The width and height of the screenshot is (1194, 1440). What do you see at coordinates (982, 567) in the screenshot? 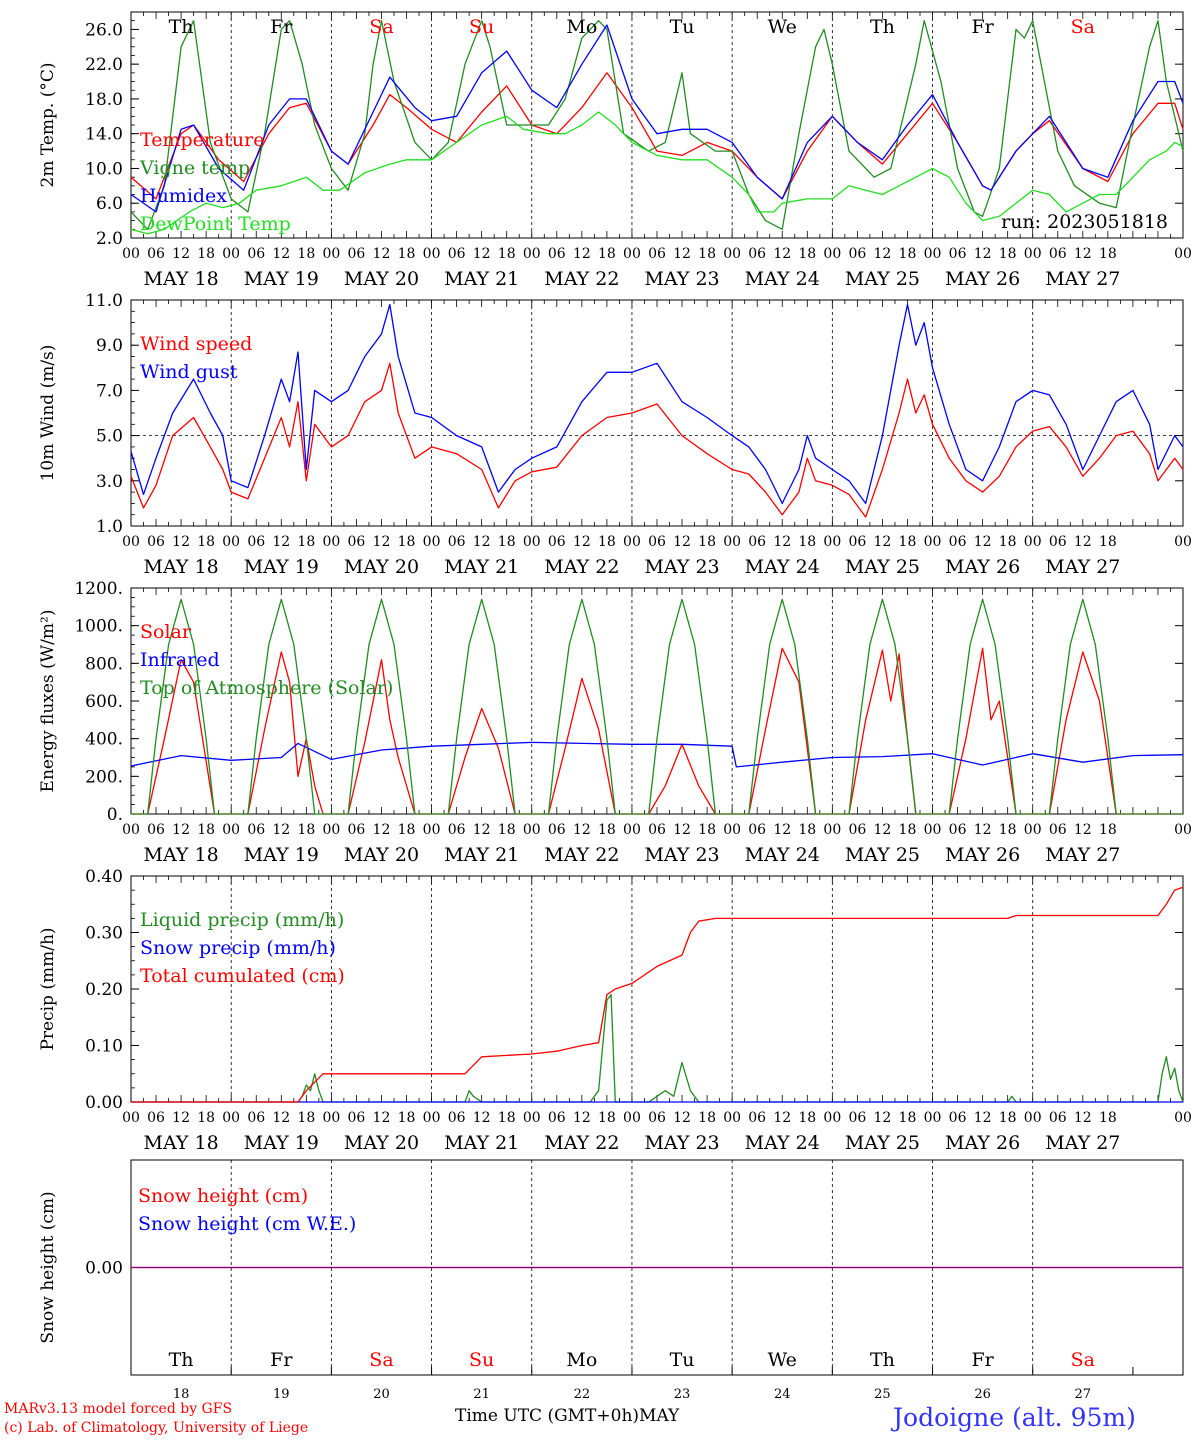
I see `date-label: MAY 26` at bounding box center [982, 567].